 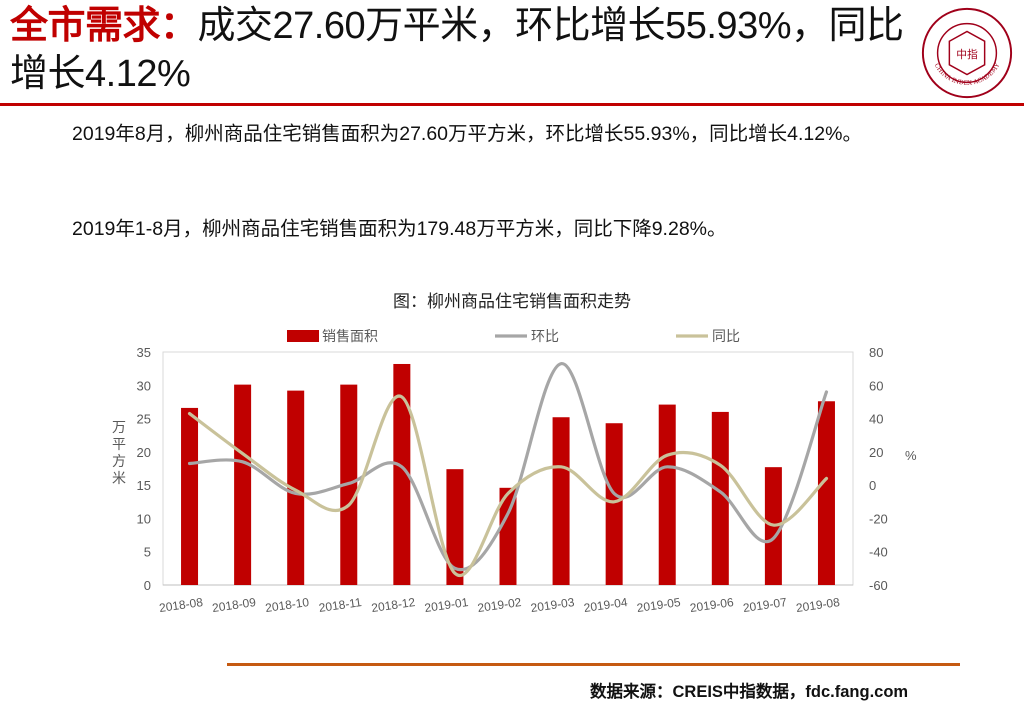 What do you see at coordinates (303, 336) in the screenshot?
I see `legend-sales-area-swatch` at bounding box center [303, 336].